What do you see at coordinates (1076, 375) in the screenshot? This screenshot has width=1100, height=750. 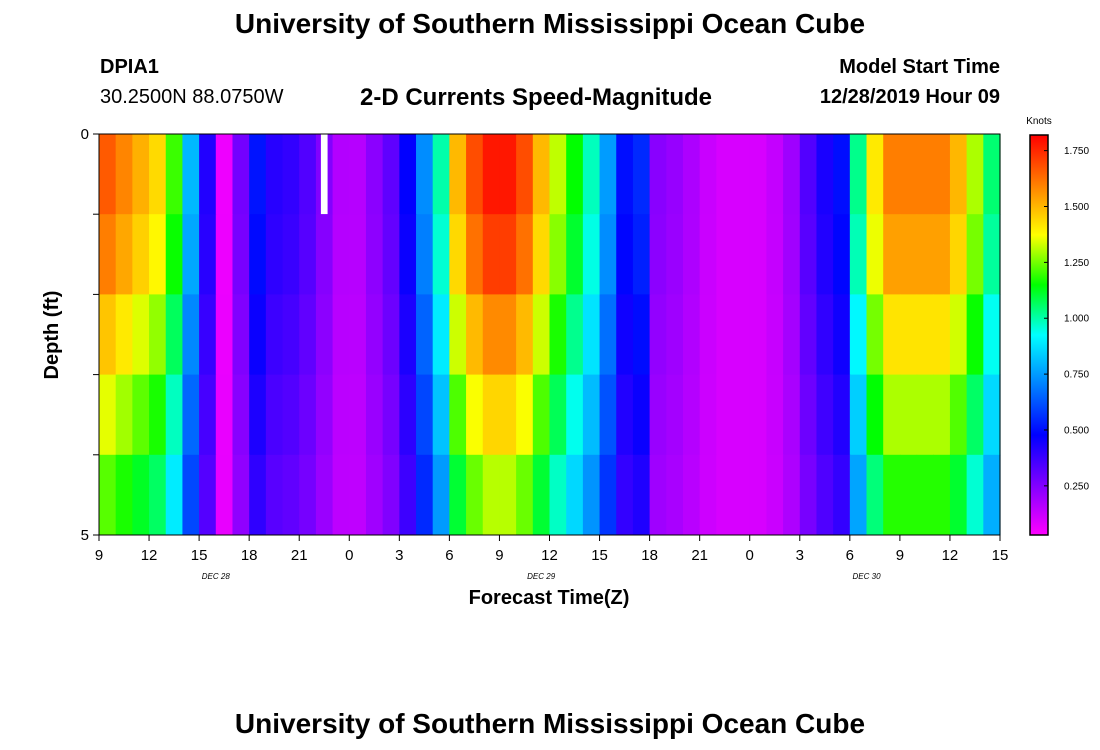 I see `colorbar-tick-label: 0.750` at bounding box center [1076, 375].